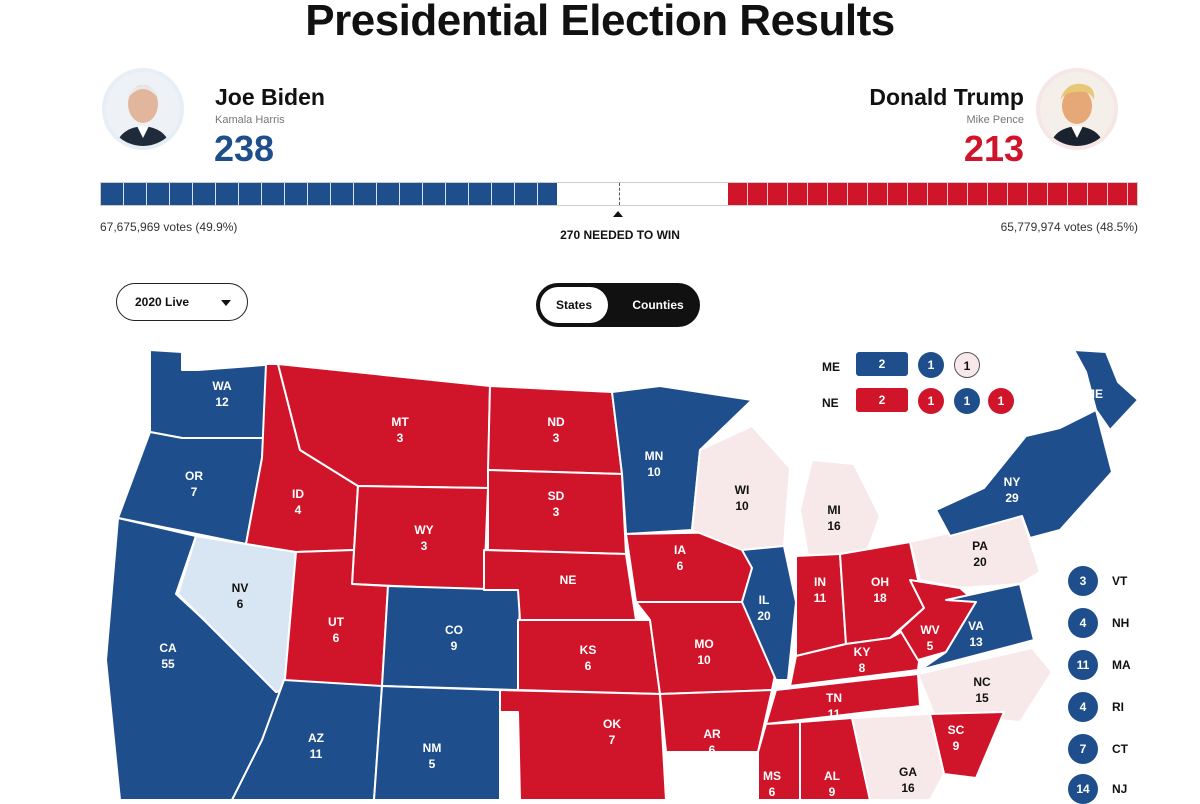  I want to click on state-ev-mo: 10, so click(704, 660).